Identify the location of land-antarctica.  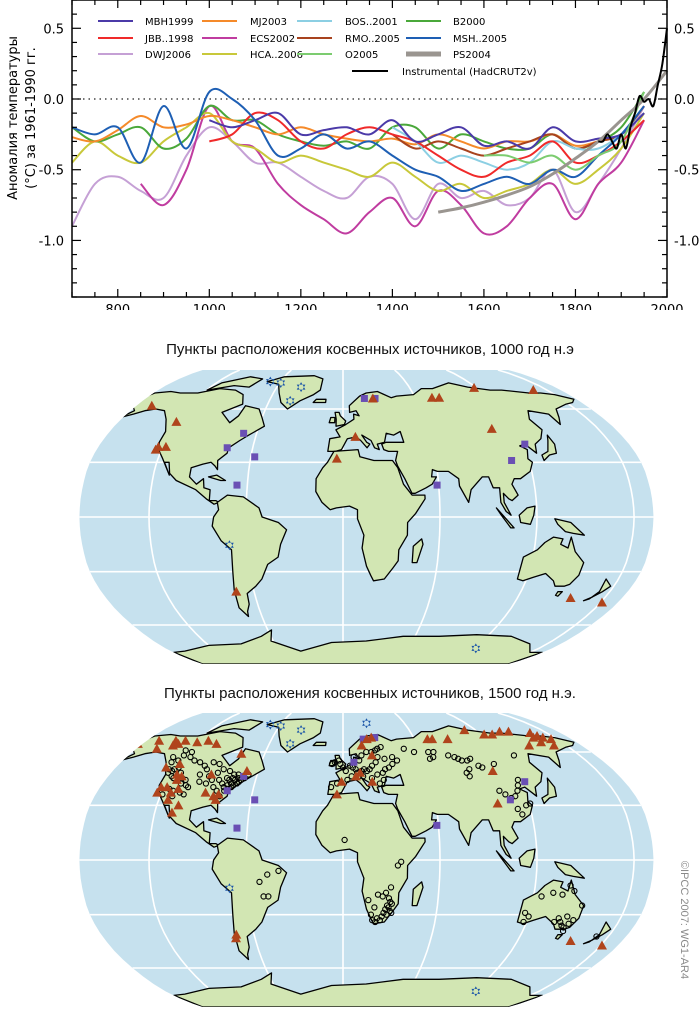
(358, 646).